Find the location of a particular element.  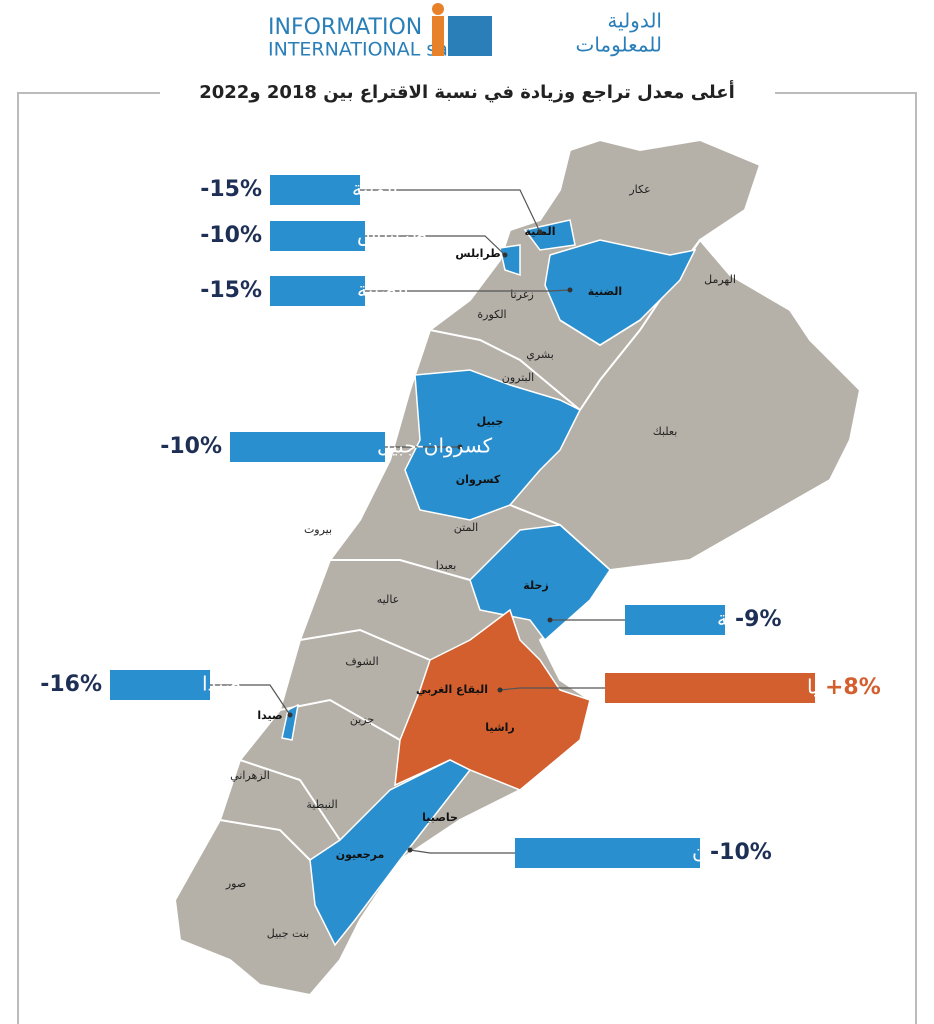

callout-district: زحلة is located at coordinates (736, 619).